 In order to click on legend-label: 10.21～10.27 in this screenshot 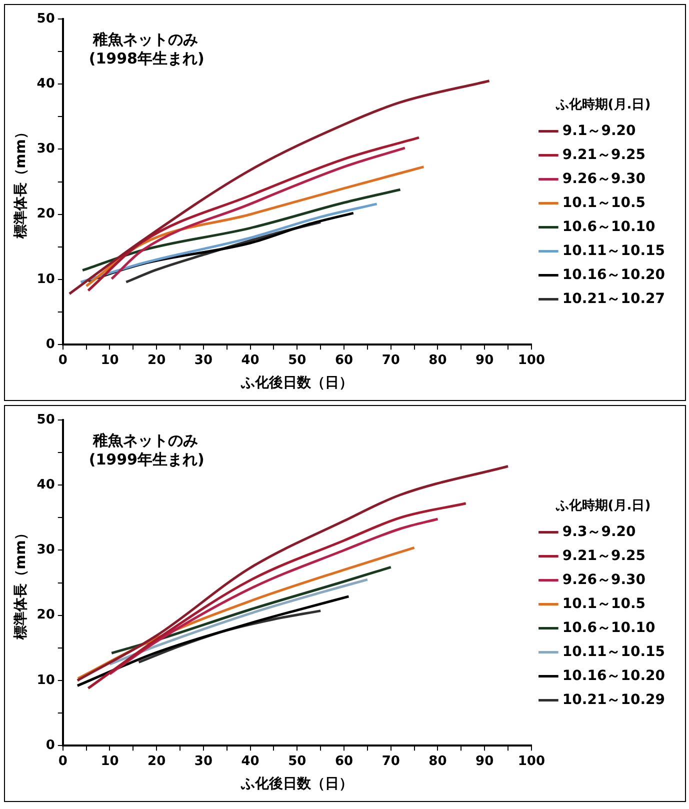, I will do `click(614, 298)`.